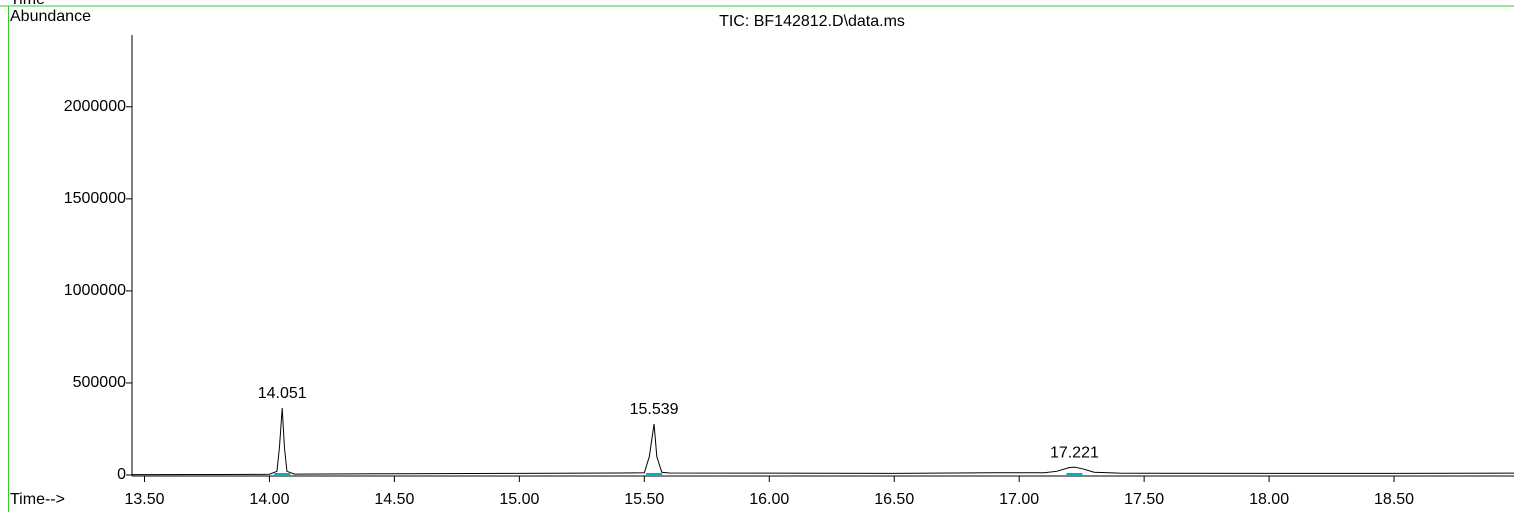 Image resolution: width=1514 pixels, height=512 pixels. What do you see at coordinates (144, 499) in the screenshot?
I see `x-tick-label: 13.50` at bounding box center [144, 499].